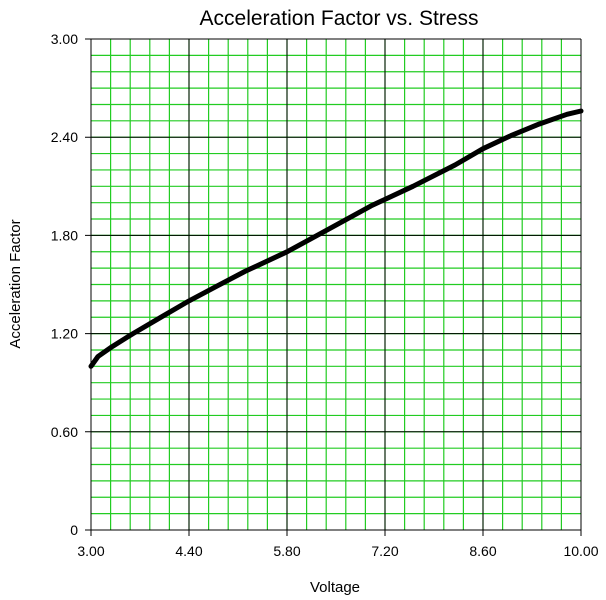  What do you see at coordinates (188, 551) in the screenshot?
I see `x-tick-label: 4.40` at bounding box center [188, 551].